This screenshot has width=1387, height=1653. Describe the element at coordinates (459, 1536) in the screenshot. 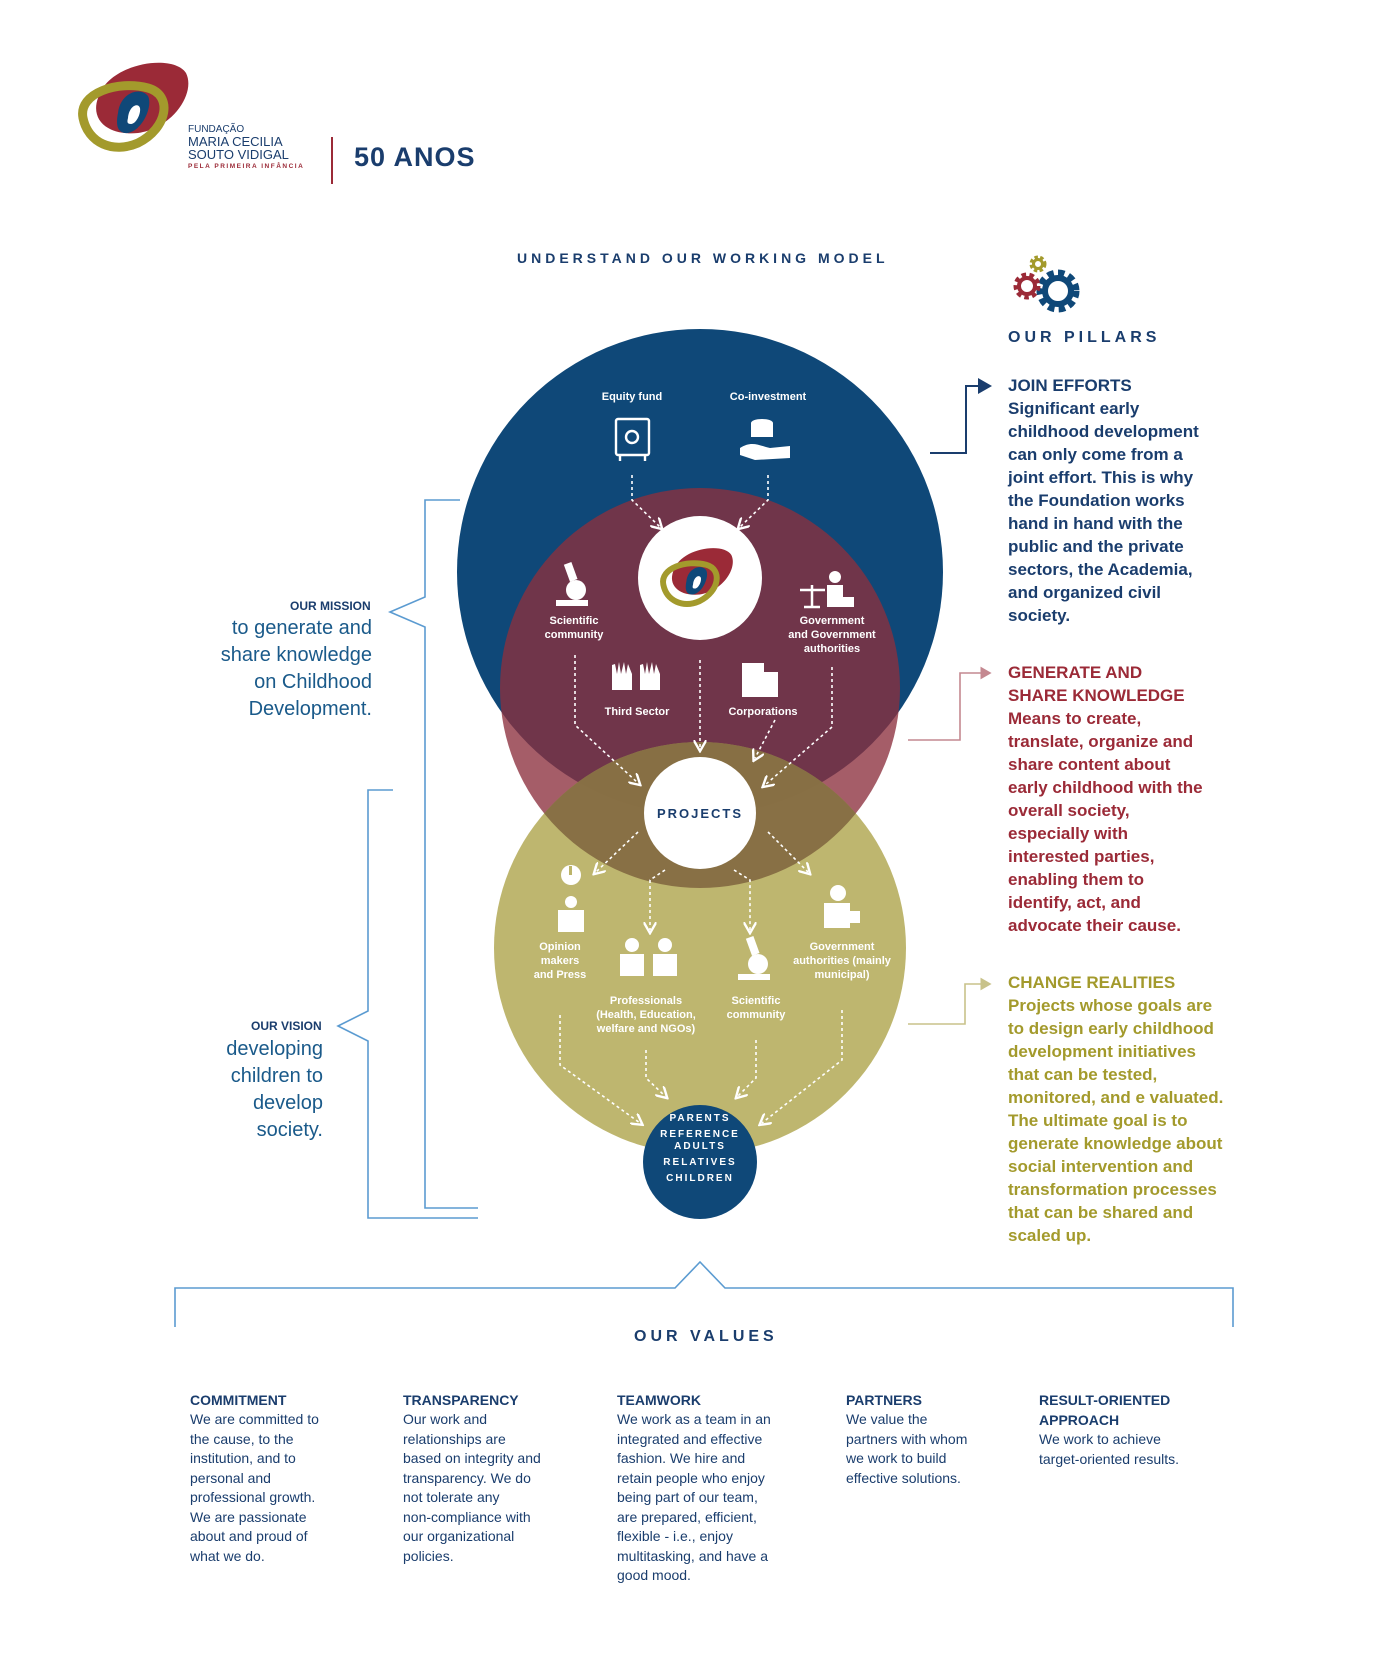

I see `value-line: our organizational` at that location.